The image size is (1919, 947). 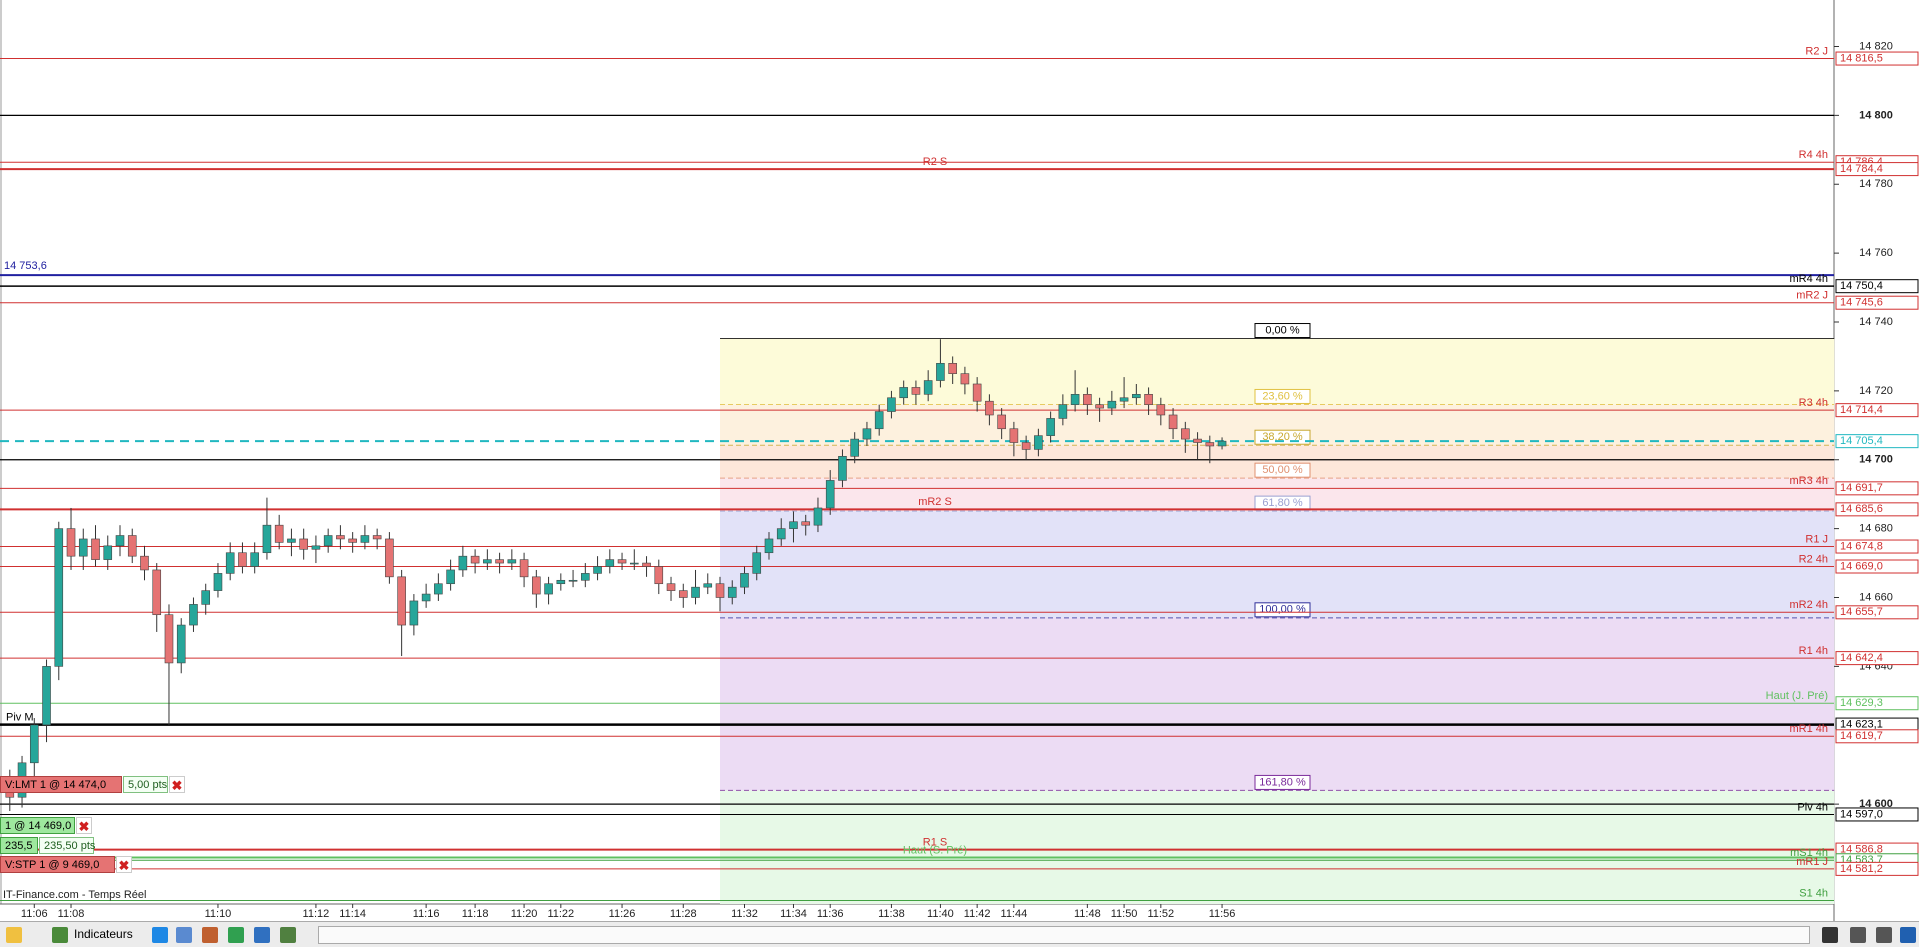 I want to click on level-price: 14 714,4, so click(x=1861, y=410).